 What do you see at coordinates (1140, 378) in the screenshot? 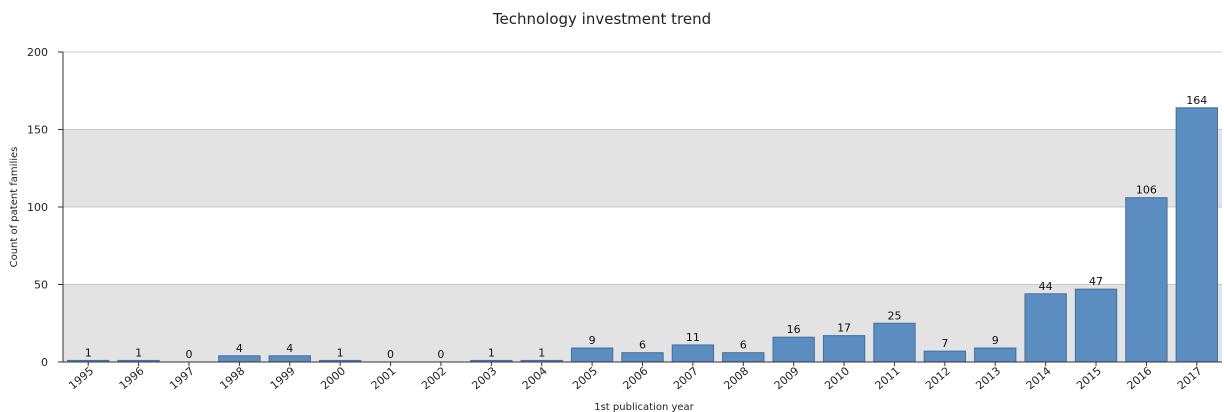
I see `x-tick-label: 2016` at bounding box center [1140, 378].